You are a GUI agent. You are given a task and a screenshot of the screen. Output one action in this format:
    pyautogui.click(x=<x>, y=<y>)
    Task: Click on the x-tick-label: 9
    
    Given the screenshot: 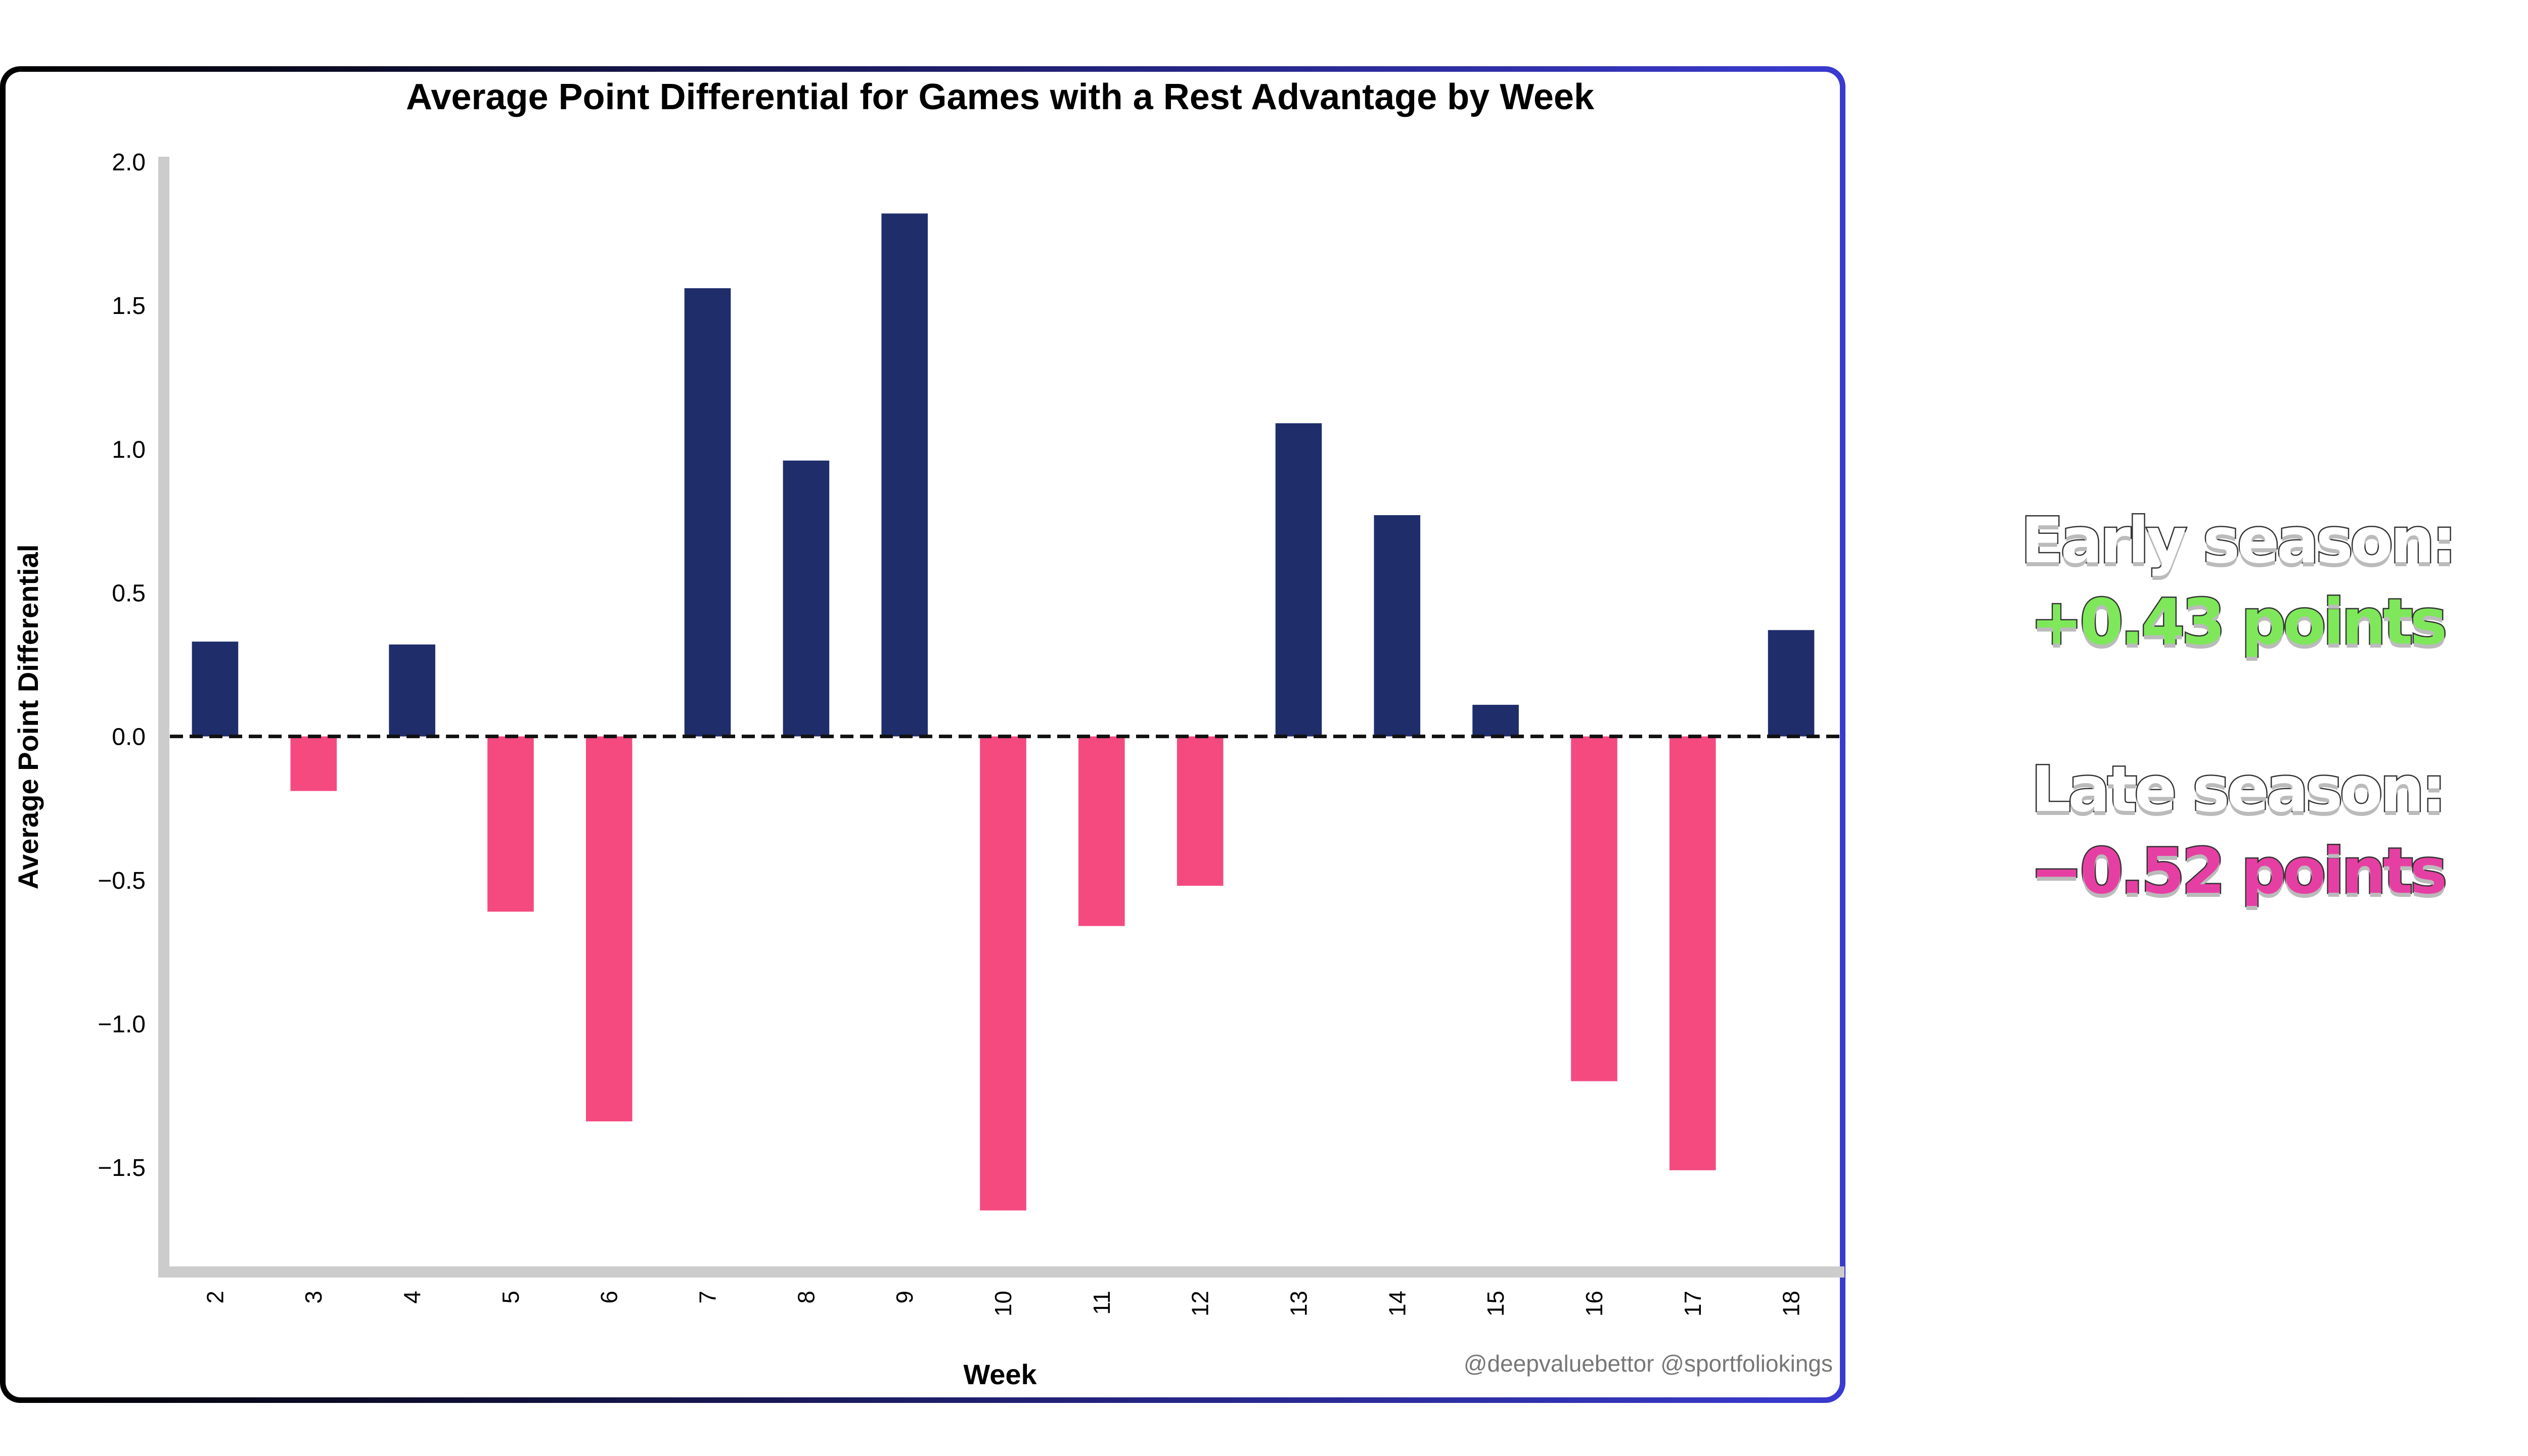 What is the action you would take?
    pyautogui.click(x=905, y=1297)
    